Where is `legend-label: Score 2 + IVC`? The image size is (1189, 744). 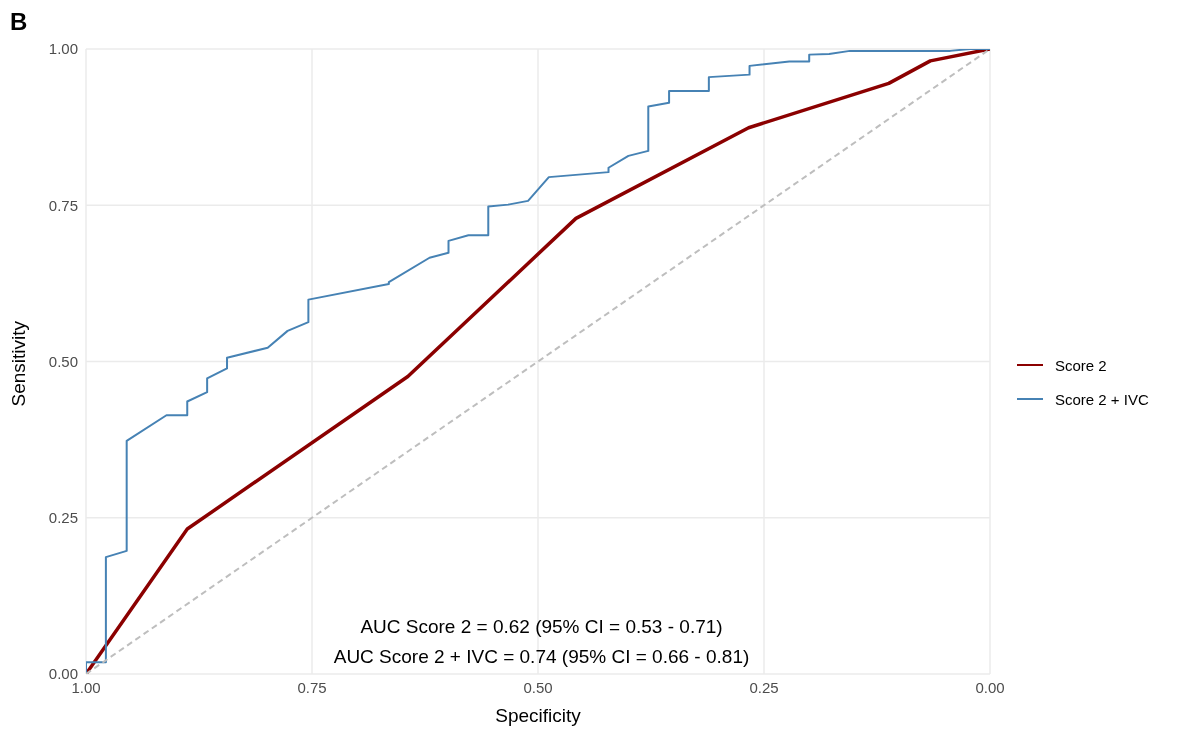 legend-label: Score 2 + IVC is located at coordinates (1102, 399).